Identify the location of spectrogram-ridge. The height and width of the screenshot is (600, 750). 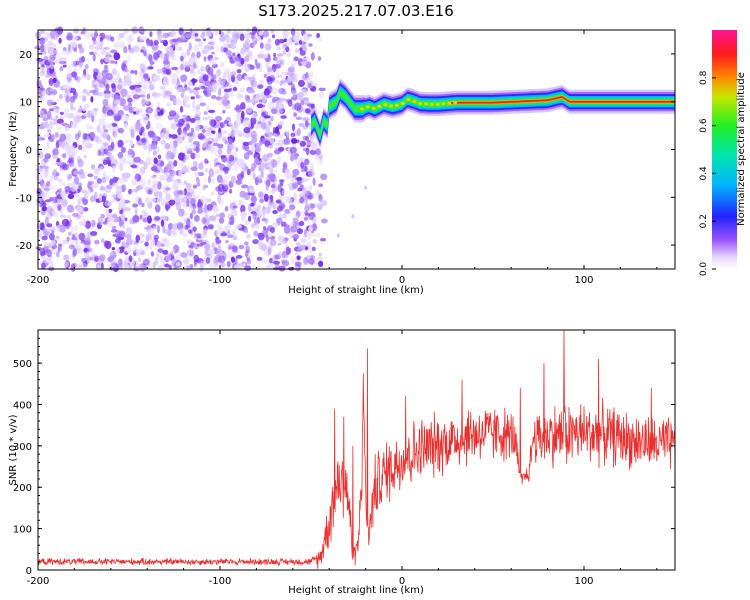
(493, 113).